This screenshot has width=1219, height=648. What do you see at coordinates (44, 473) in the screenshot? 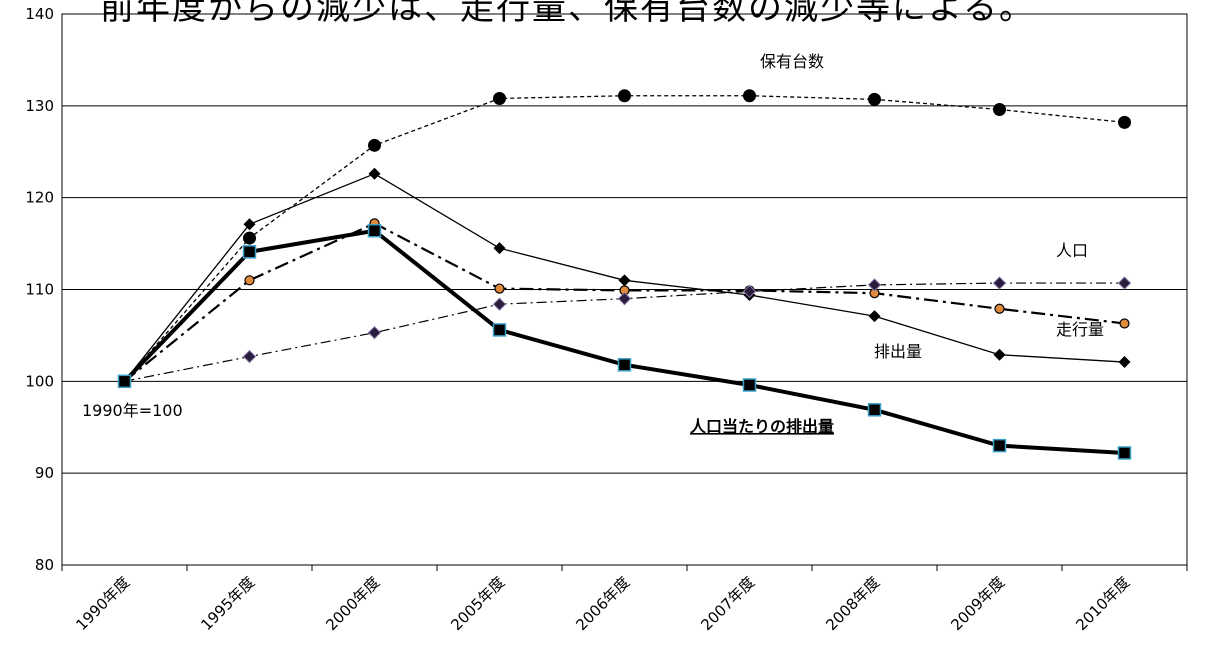
I see `y-tick-label: 90` at bounding box center [44, 473].